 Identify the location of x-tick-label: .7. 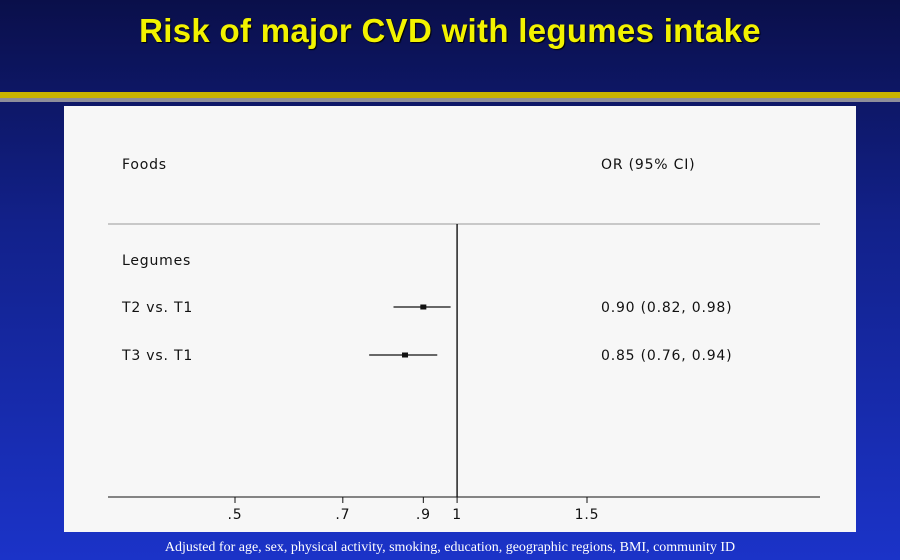
(342, 515).